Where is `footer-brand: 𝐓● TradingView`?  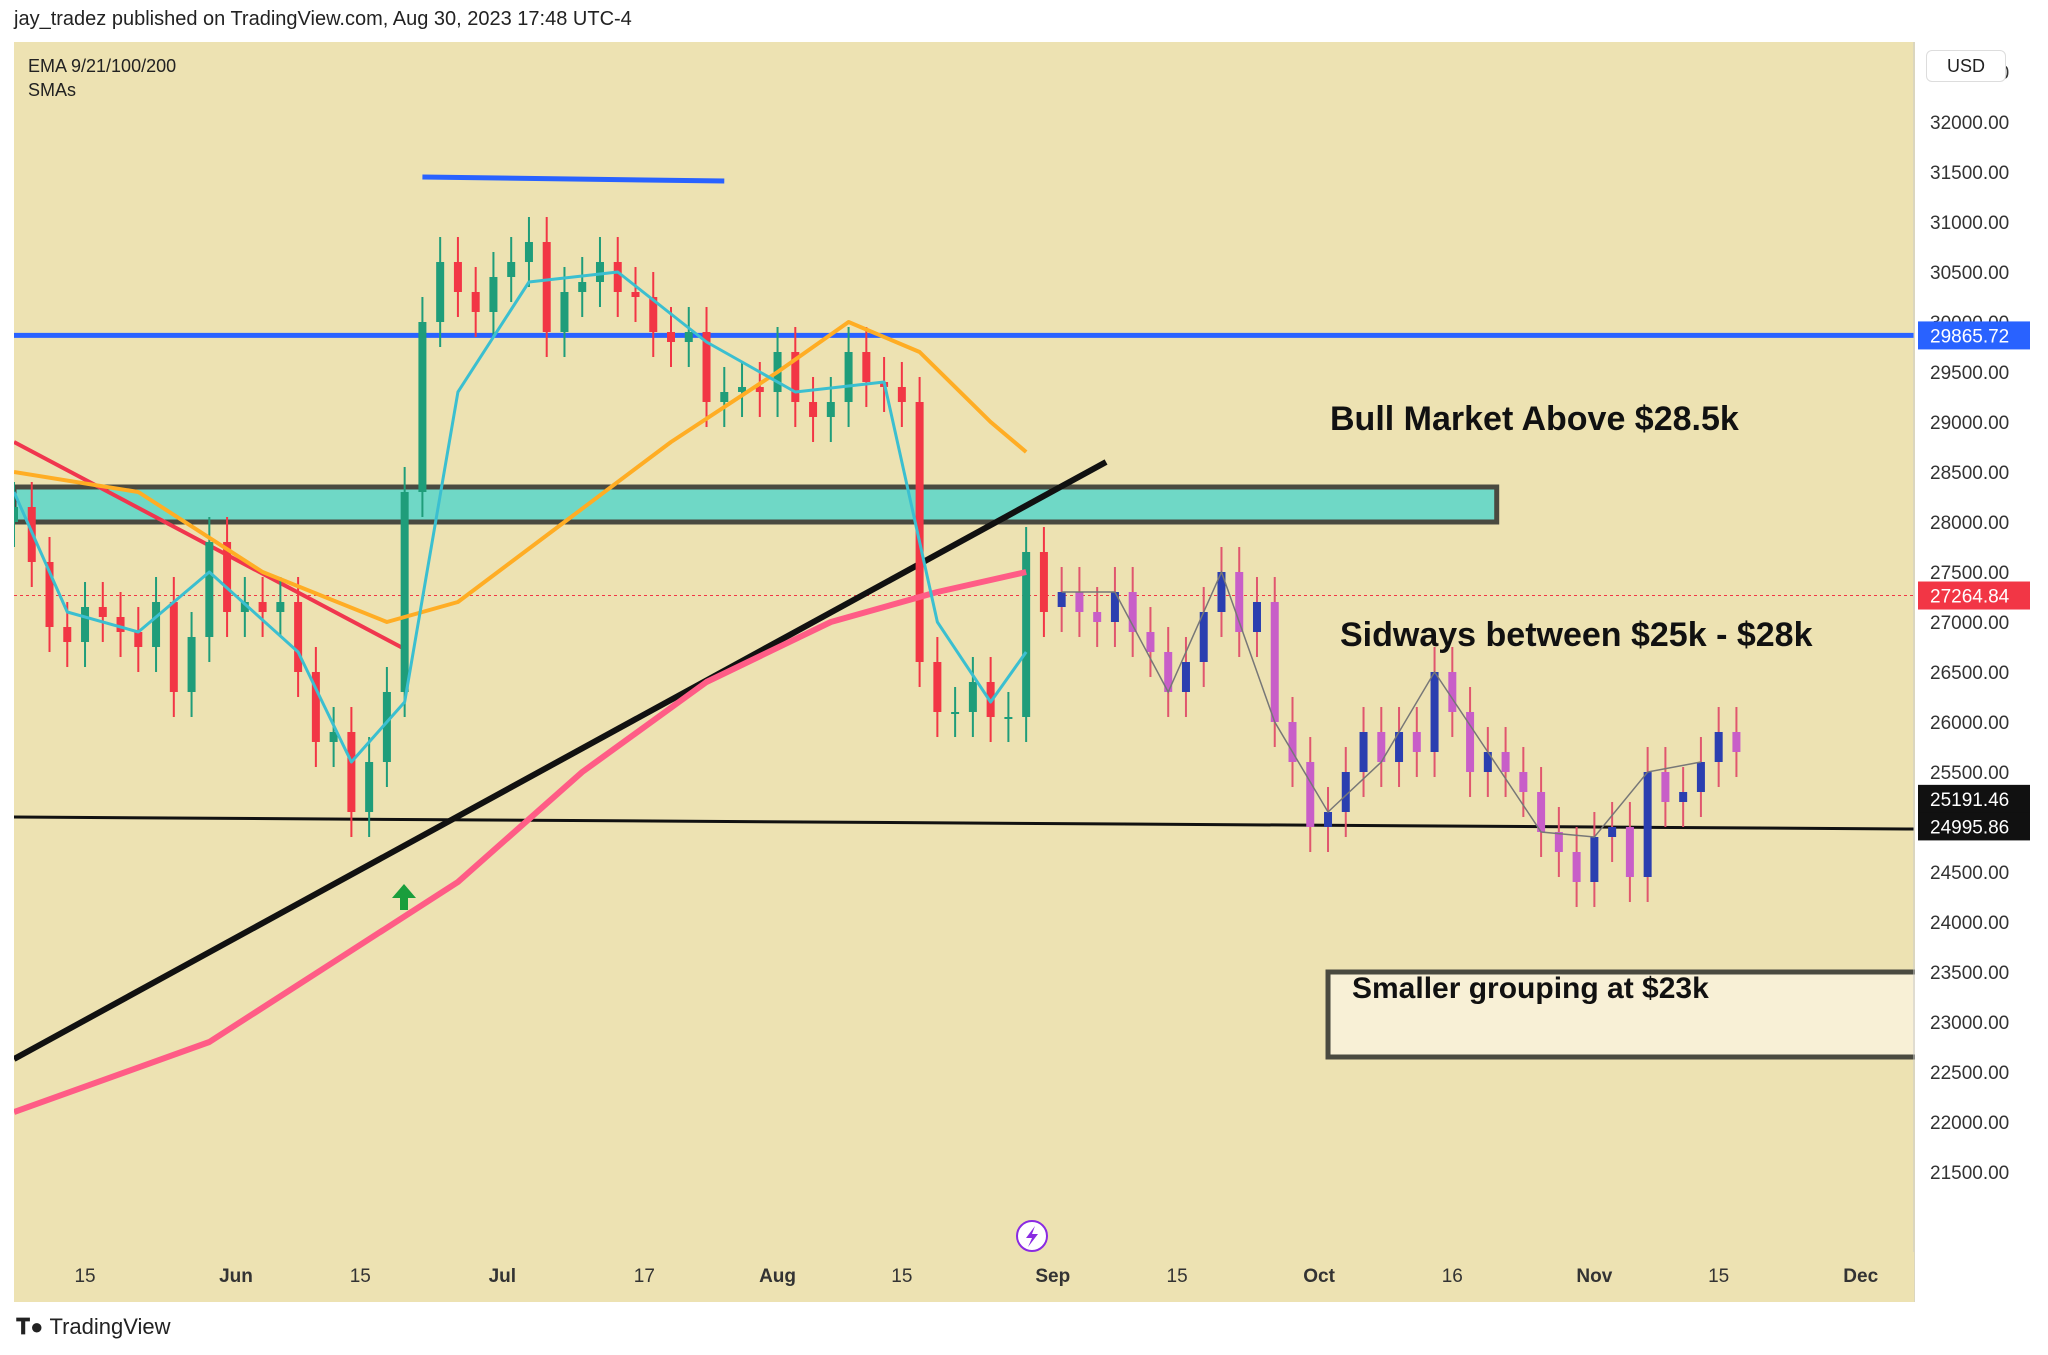 footer-brand: 𝐓● TradingView is located at coordinates (93, 1327).